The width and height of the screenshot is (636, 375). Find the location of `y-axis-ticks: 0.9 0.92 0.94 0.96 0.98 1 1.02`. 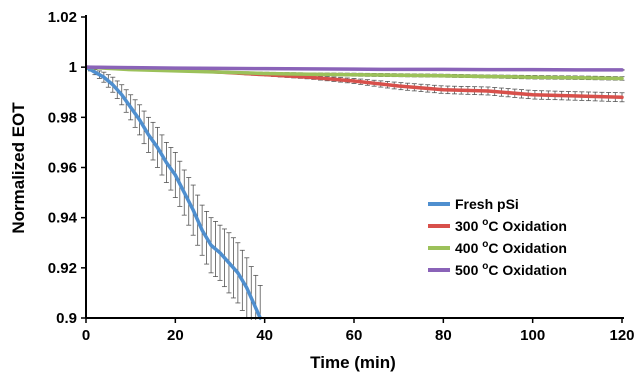

y-axis-ticks: 0.9 0.92 0.94 0.96 0.98 1 1.02 is located at coordinates (67, 168).